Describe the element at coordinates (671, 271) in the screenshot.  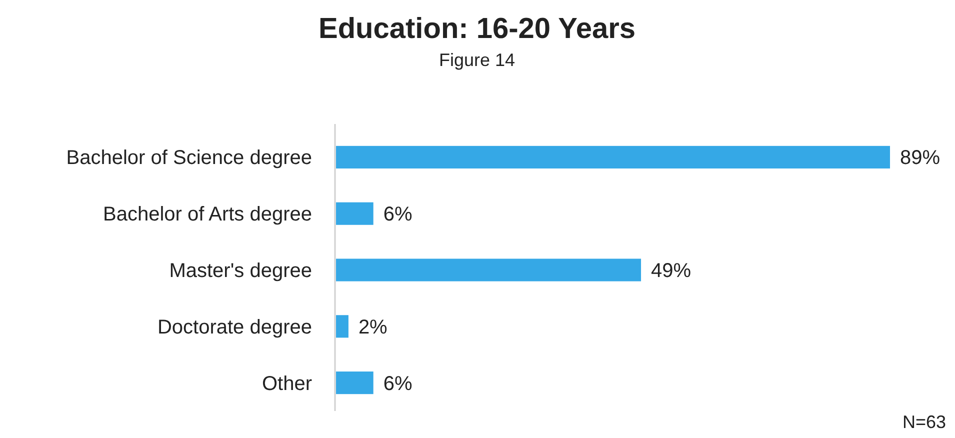
I see `data-label: 49%` at that location.